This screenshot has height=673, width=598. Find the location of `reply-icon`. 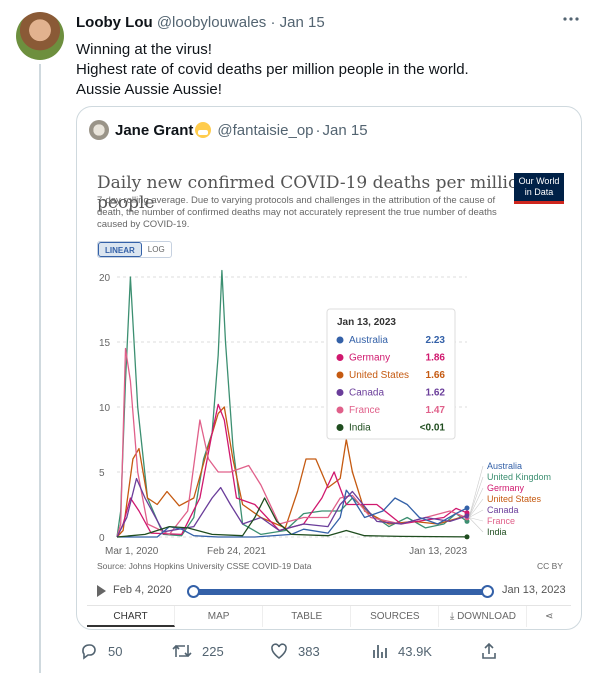

reply-icon is located at coordinates (89, 652).